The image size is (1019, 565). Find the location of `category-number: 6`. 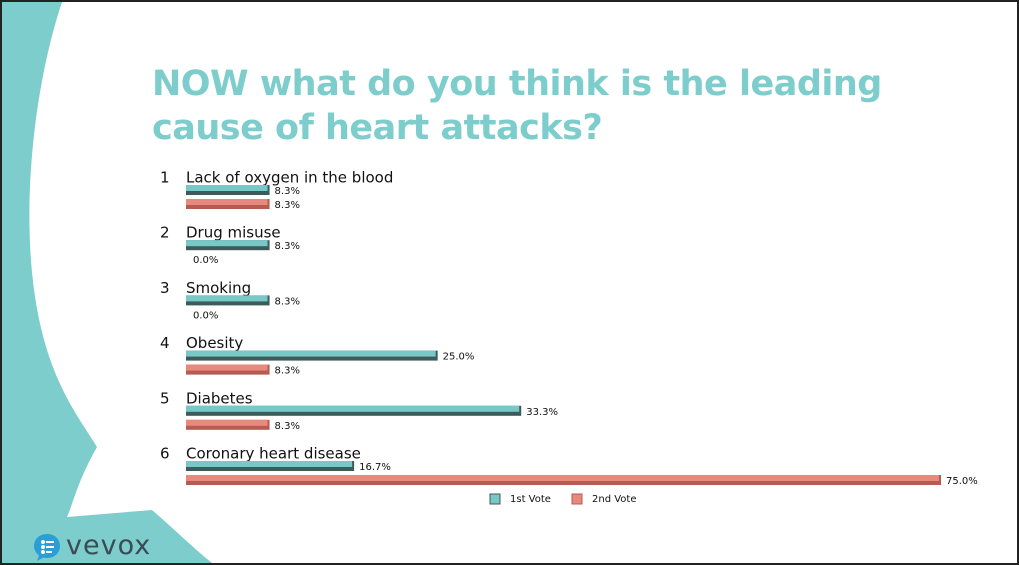

category-number: 6 is located at coordinates (165, 454).